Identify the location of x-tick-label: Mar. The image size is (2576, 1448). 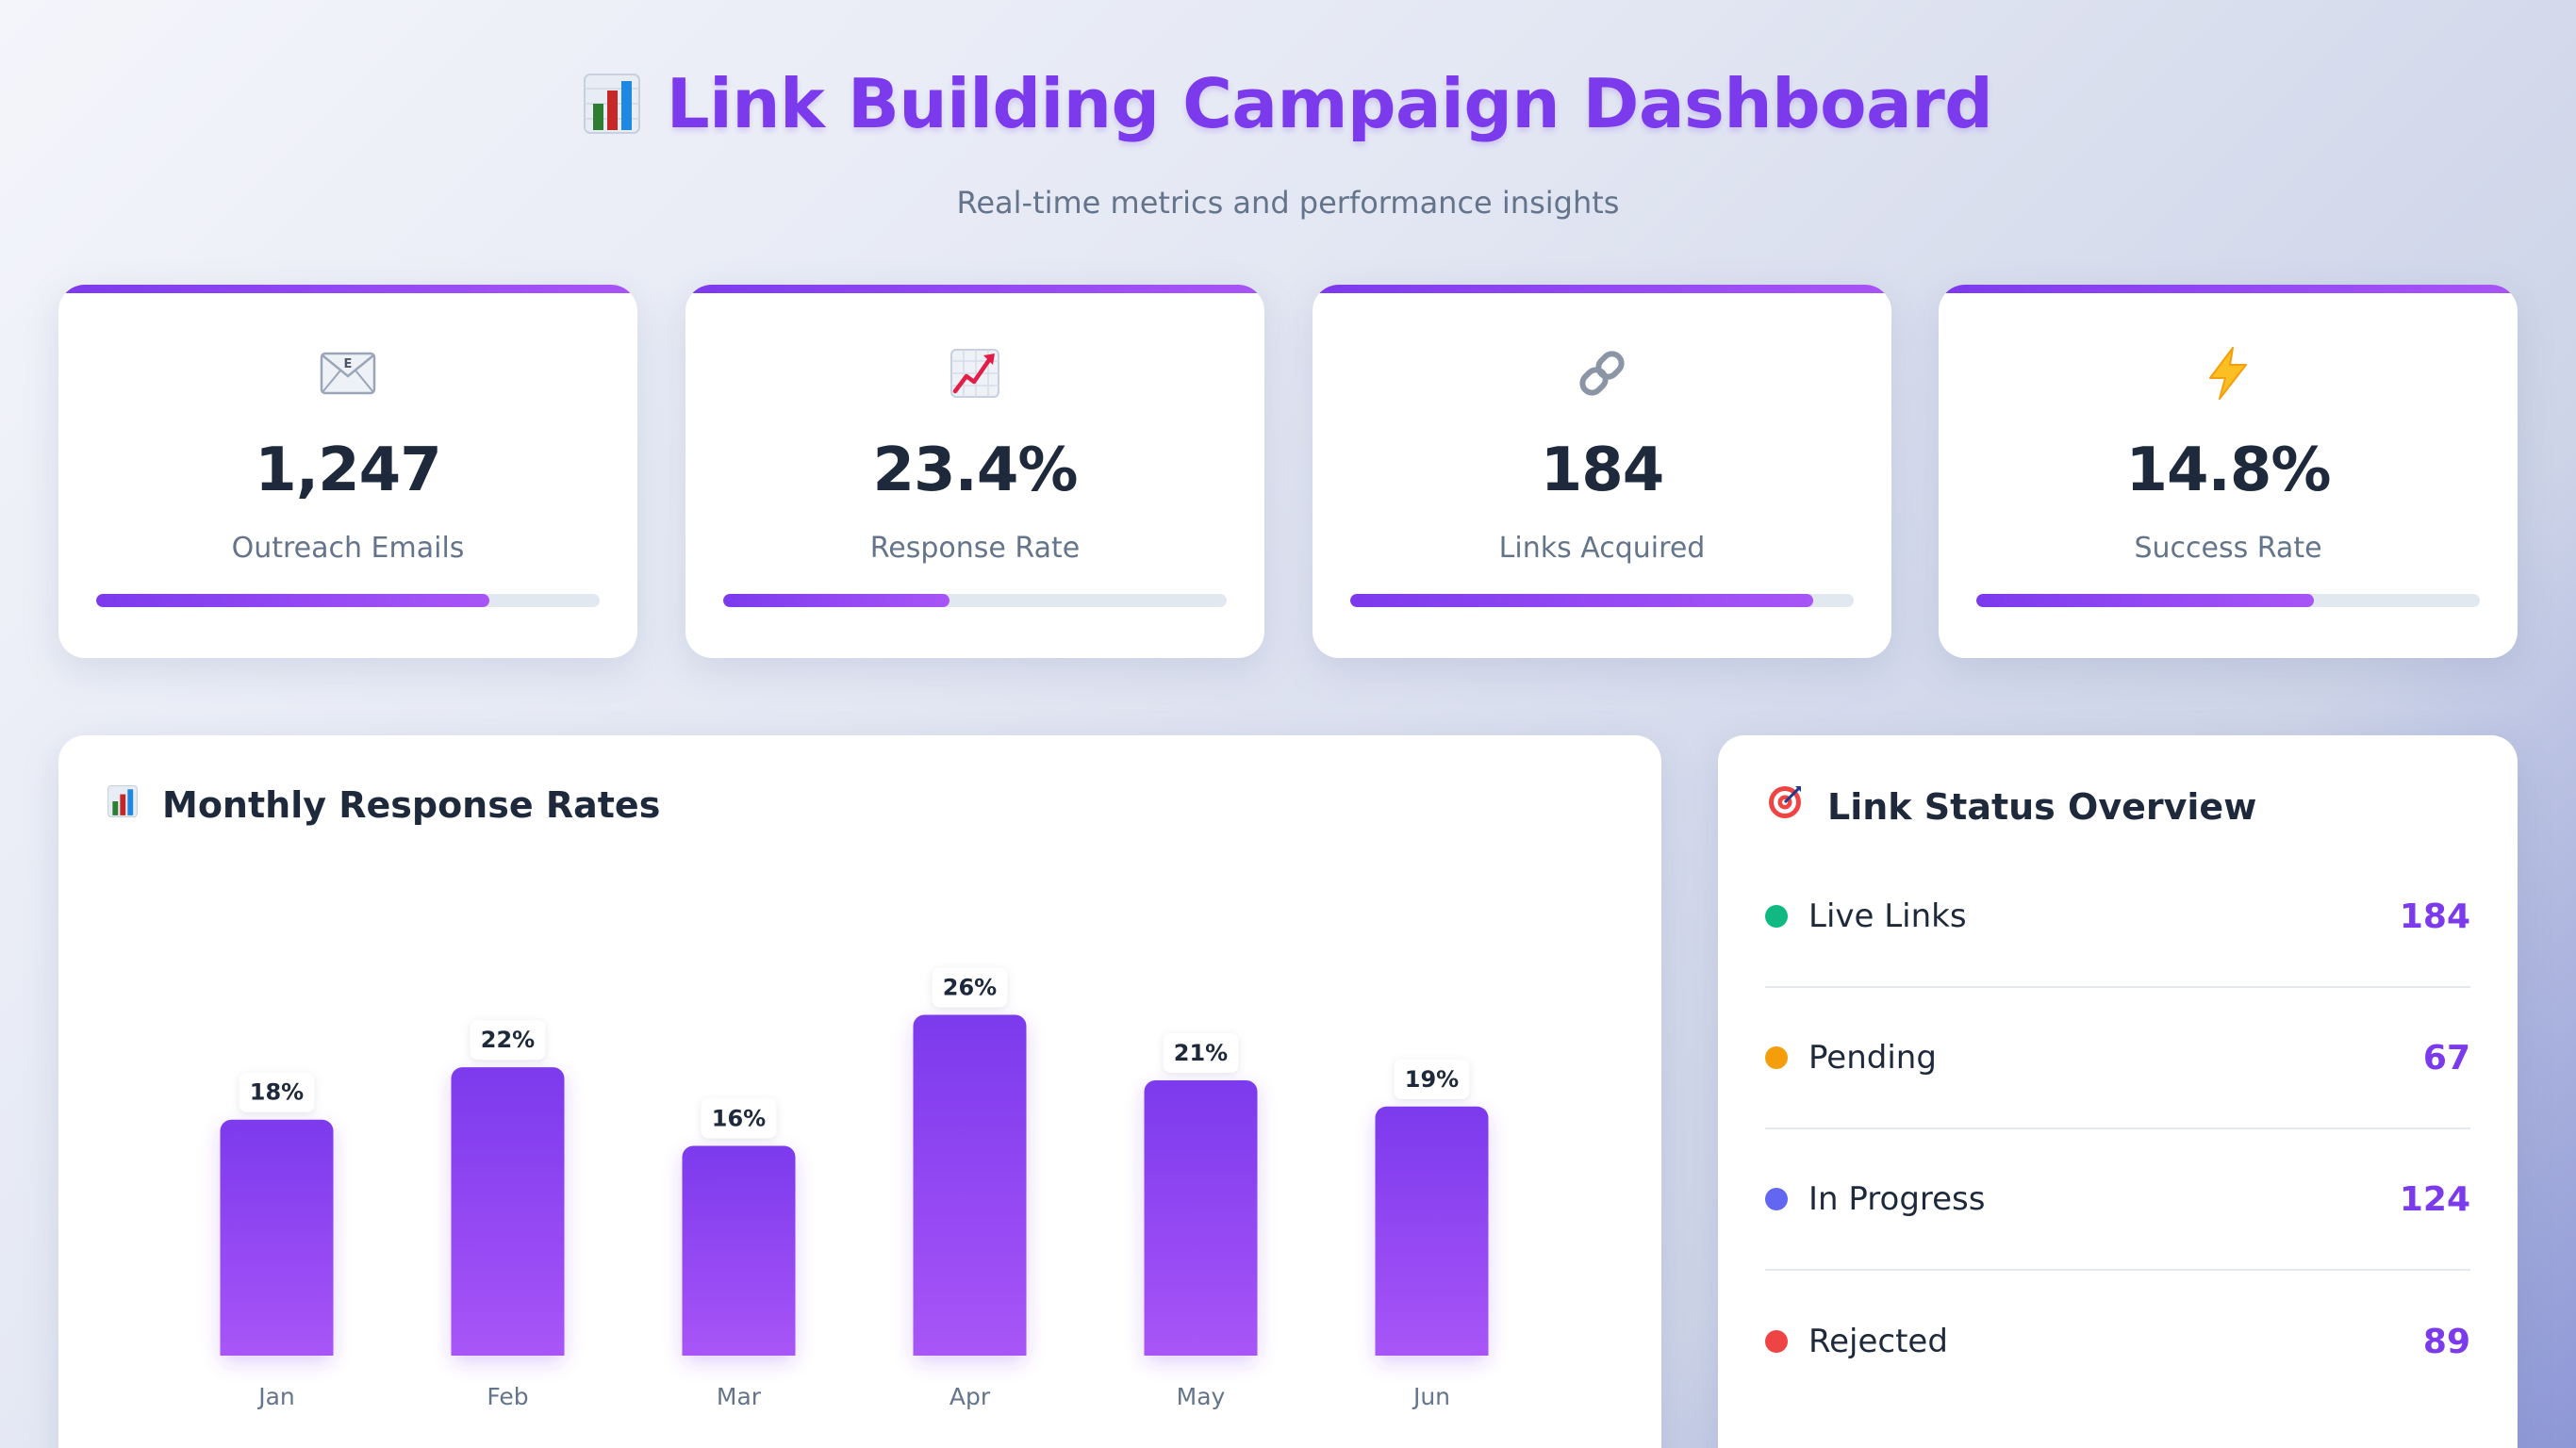
(739, 1396).